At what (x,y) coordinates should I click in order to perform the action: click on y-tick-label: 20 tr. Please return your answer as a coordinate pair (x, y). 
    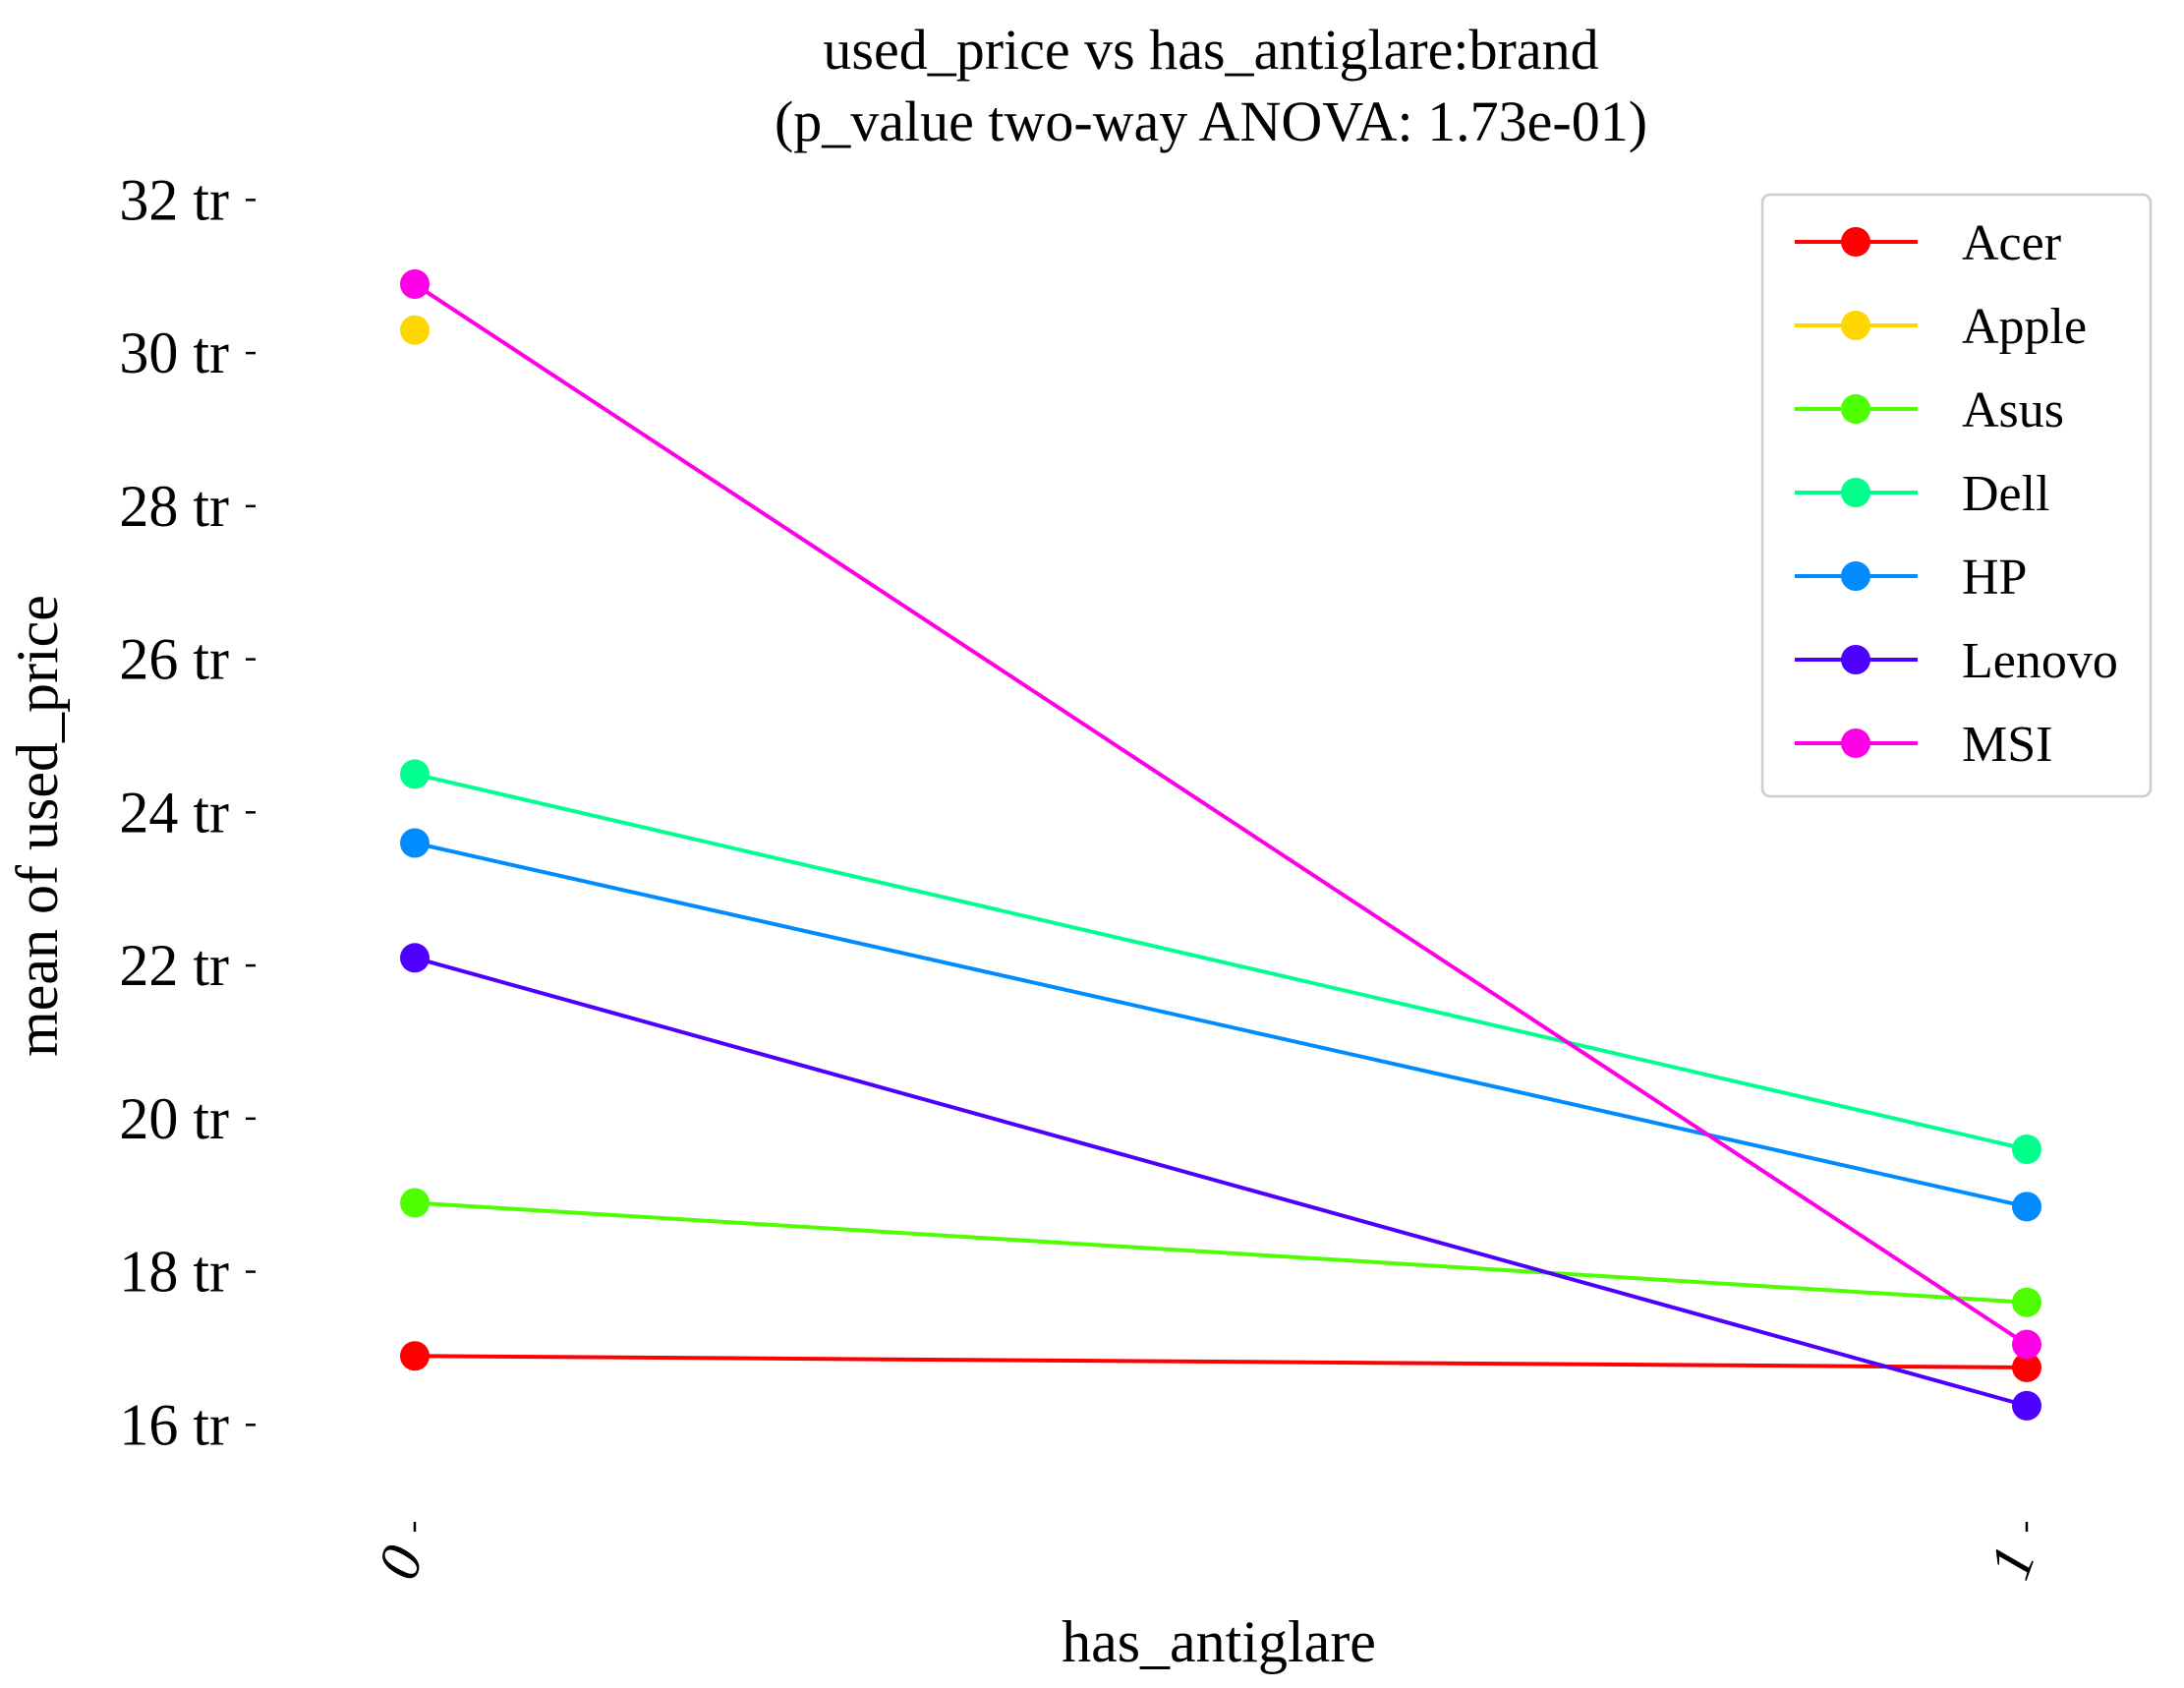
    Looking at the image, I should click on (174, 1118).